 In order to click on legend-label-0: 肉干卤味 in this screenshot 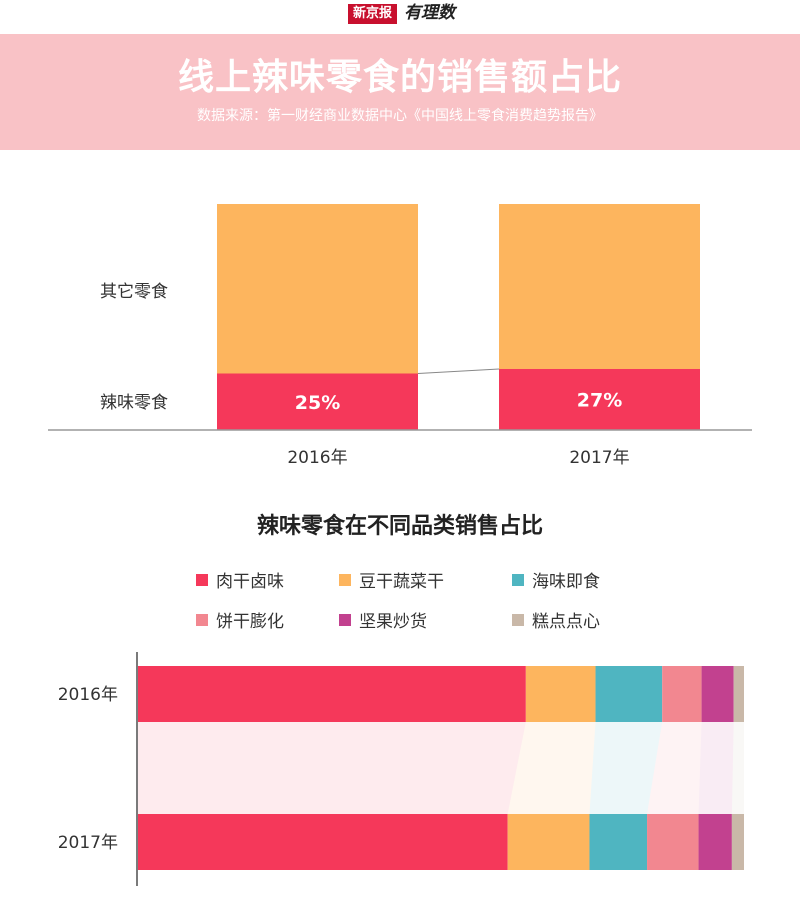, I will do `click(250, 582)`.